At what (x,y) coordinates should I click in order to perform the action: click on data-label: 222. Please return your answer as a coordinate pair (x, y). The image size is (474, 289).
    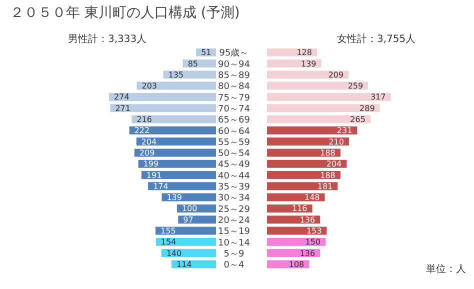
    Looking at the image, I should click on (142, 131).